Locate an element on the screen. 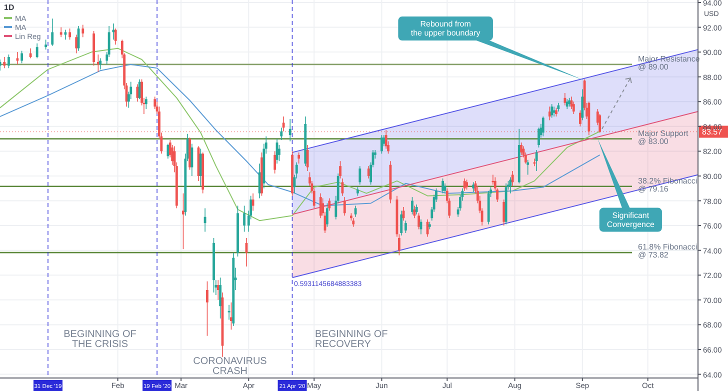 The image size is (728, 391). ref-line-label: 61.8% Fibonacci @ 73.82 is located at coordinates (668, 251).